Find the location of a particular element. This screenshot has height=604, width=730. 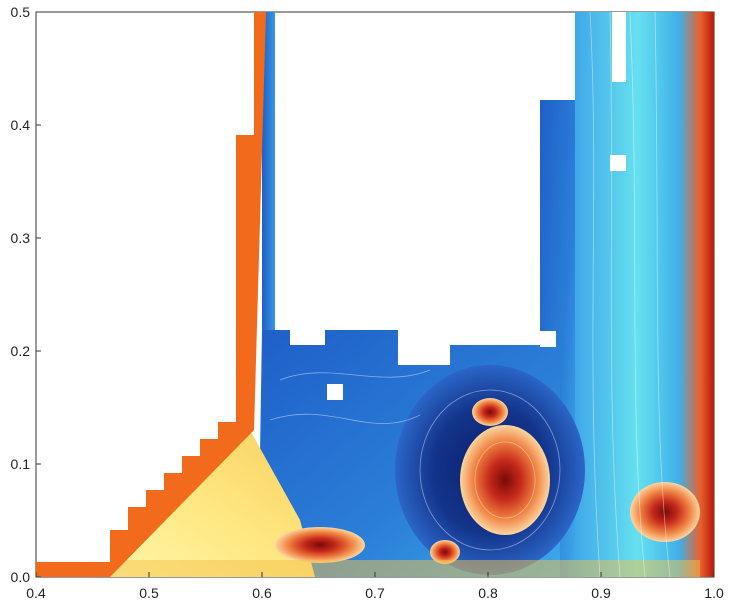

x-tick-label: 1.0 is located at coordinates (714, 593).